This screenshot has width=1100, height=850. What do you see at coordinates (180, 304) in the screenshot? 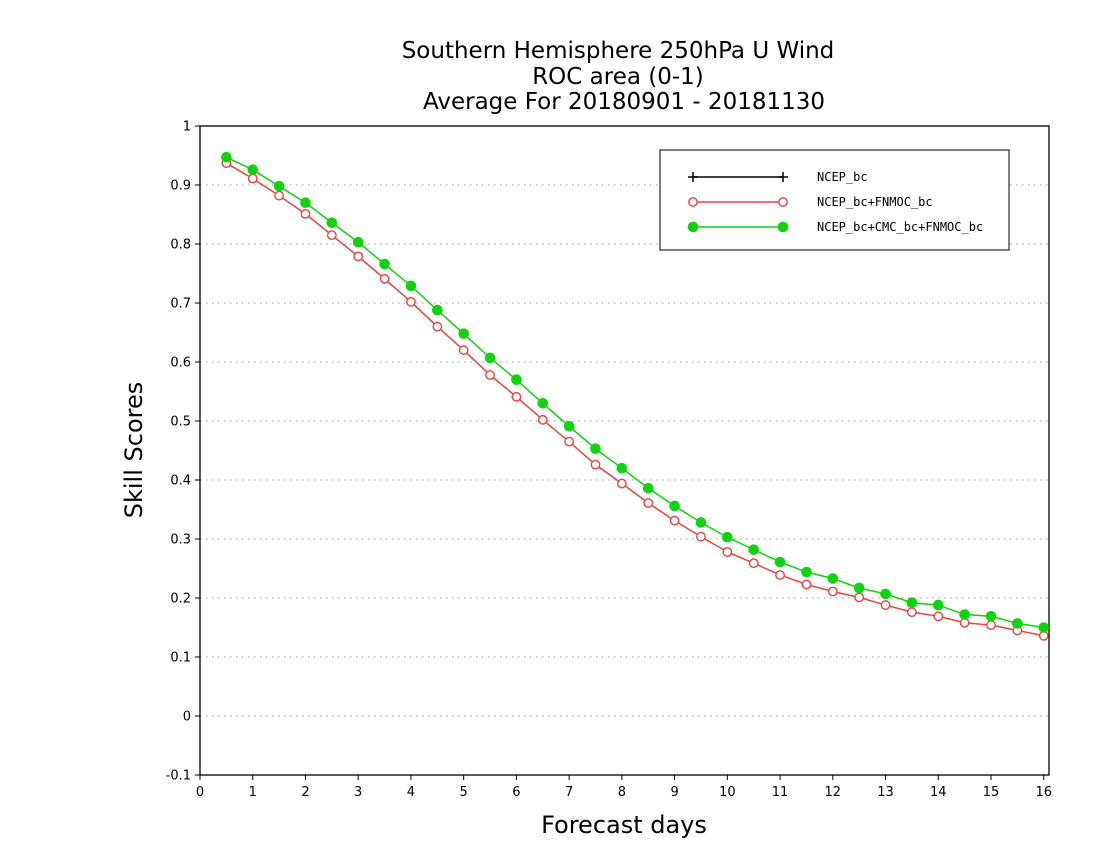
I see `y-tick-label: 0.7` at bounding box center [180, 304].